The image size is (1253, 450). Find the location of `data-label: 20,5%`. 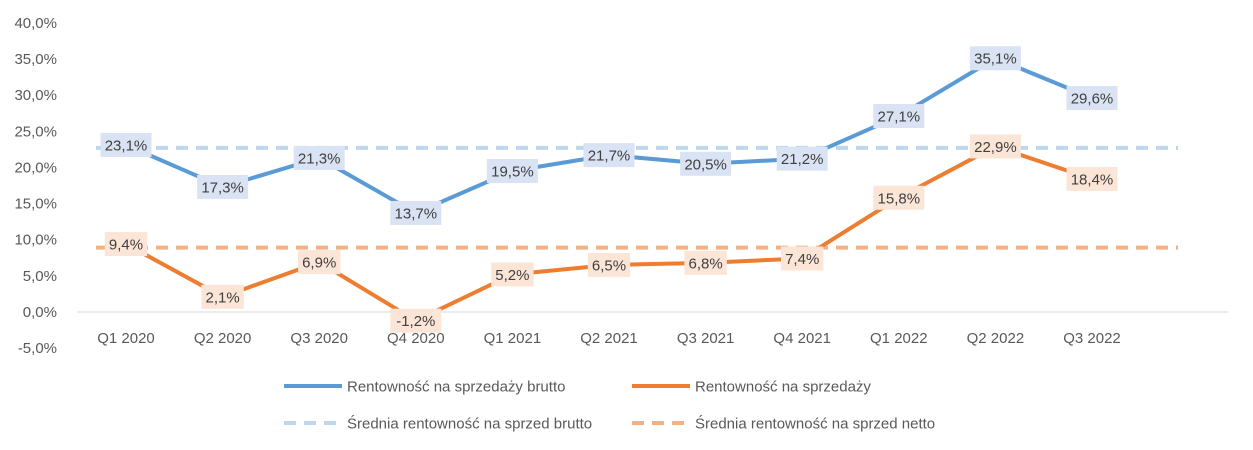

data-label: 20,5% is located at coordinates (705, 164).